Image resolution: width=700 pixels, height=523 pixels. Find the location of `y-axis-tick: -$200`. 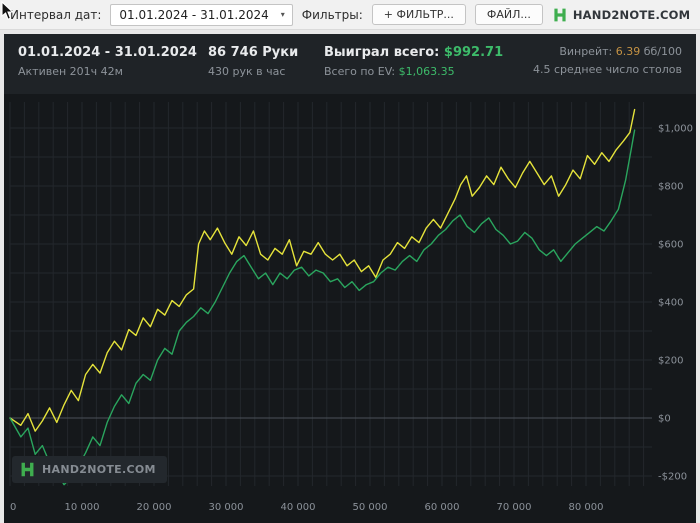

y-axis-tick: -$200 is located at coordinates (672, 477).